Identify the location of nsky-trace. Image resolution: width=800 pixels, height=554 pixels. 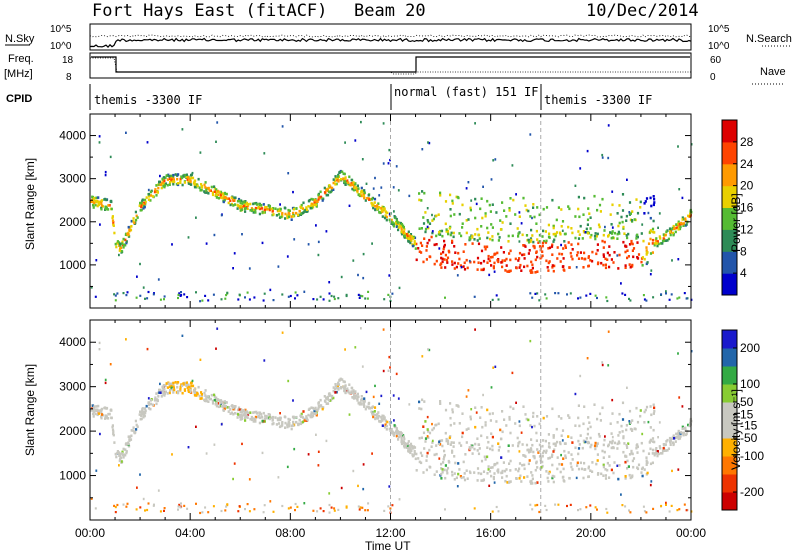
(390, 42).